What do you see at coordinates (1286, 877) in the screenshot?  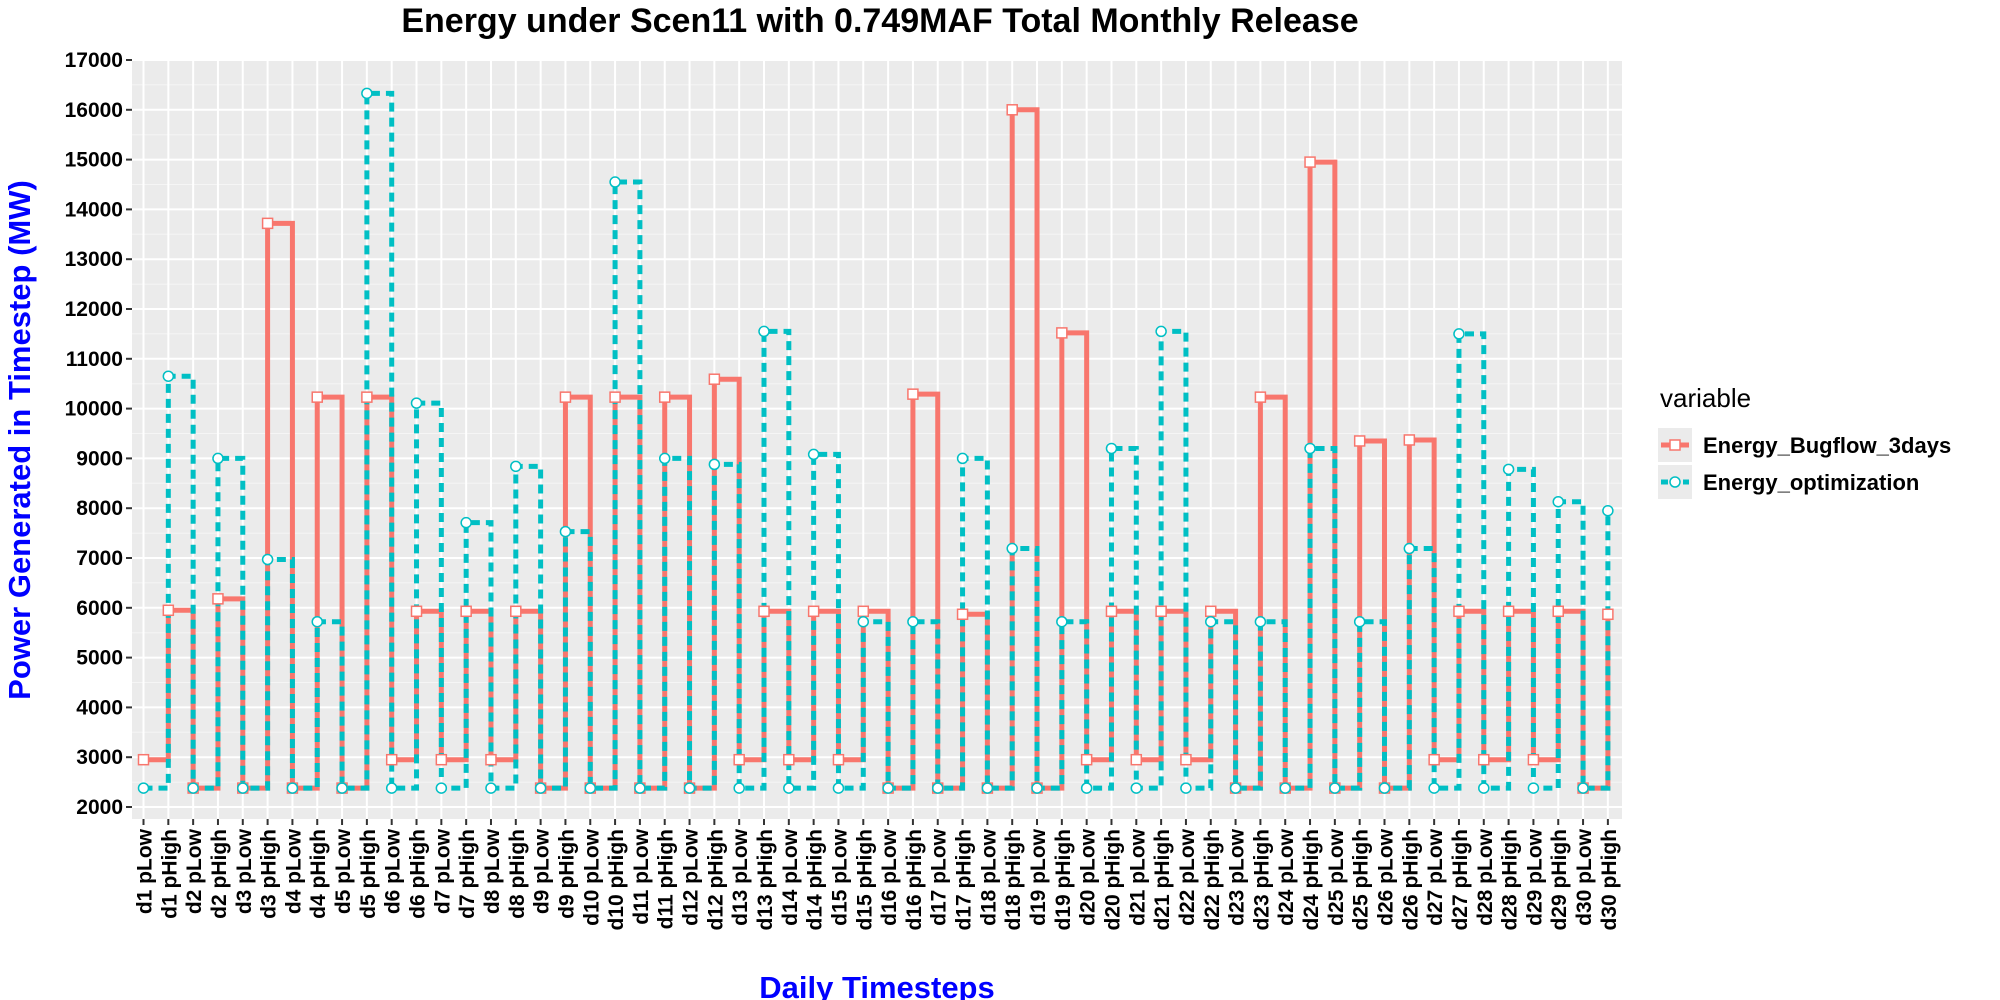 I see `x-tick-label: d24 pLow` at bounding box center [1286, 877].